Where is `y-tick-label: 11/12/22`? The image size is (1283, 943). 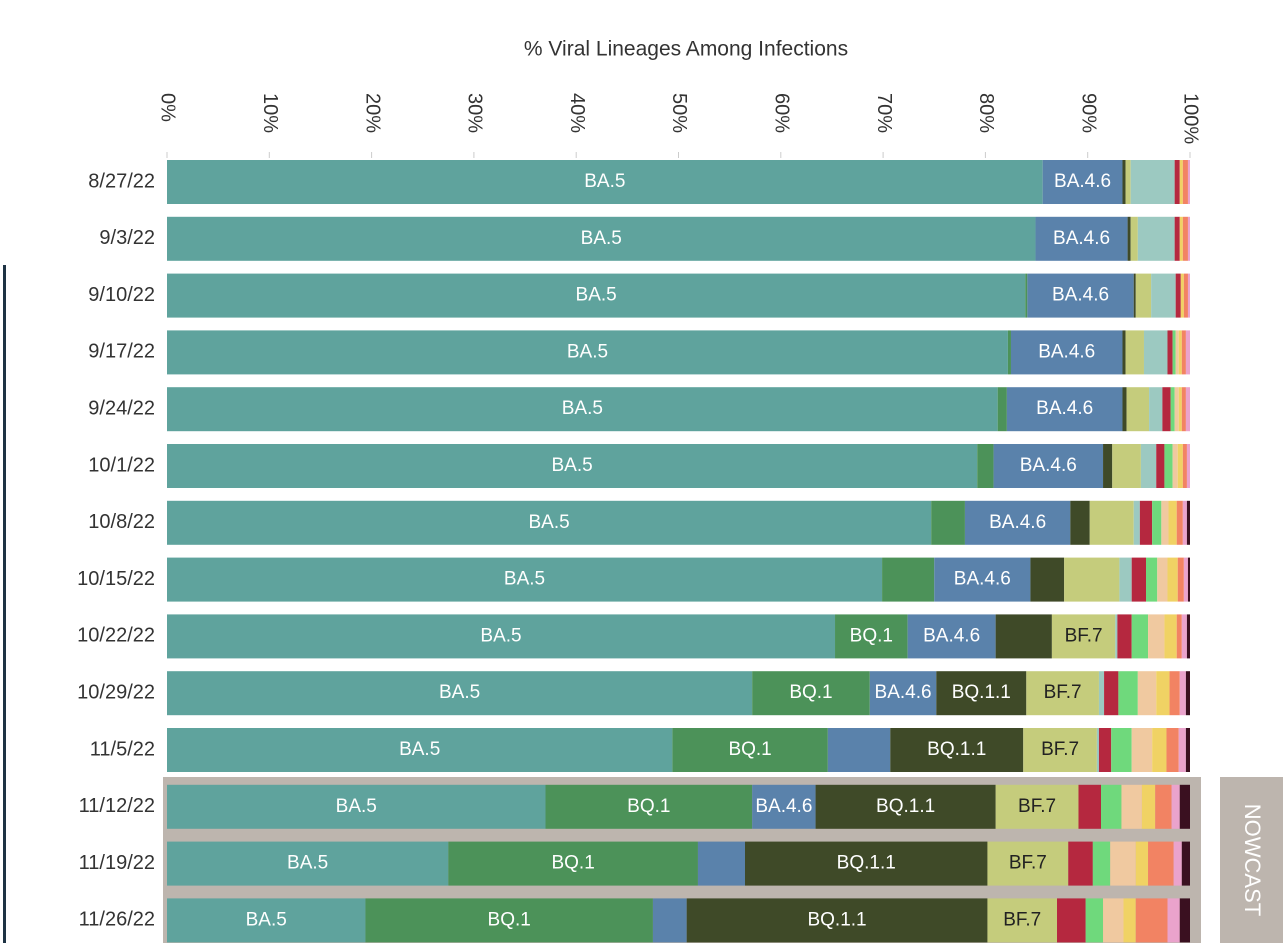
y-tick-label: 11/12/22 is located at coordinates (117, 806).